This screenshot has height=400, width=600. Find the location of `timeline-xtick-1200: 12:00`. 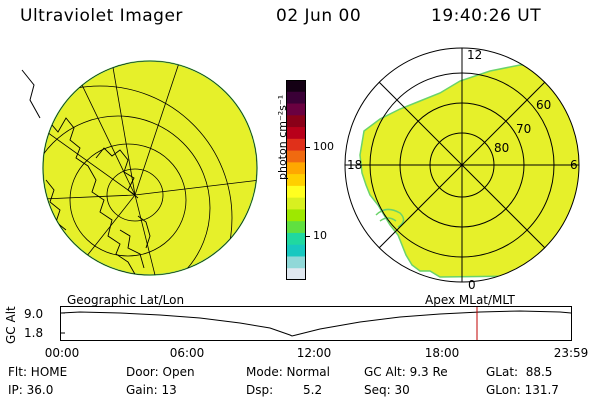

timeline-xtick-1200: 12:00 is located at coordinates (314, 353).